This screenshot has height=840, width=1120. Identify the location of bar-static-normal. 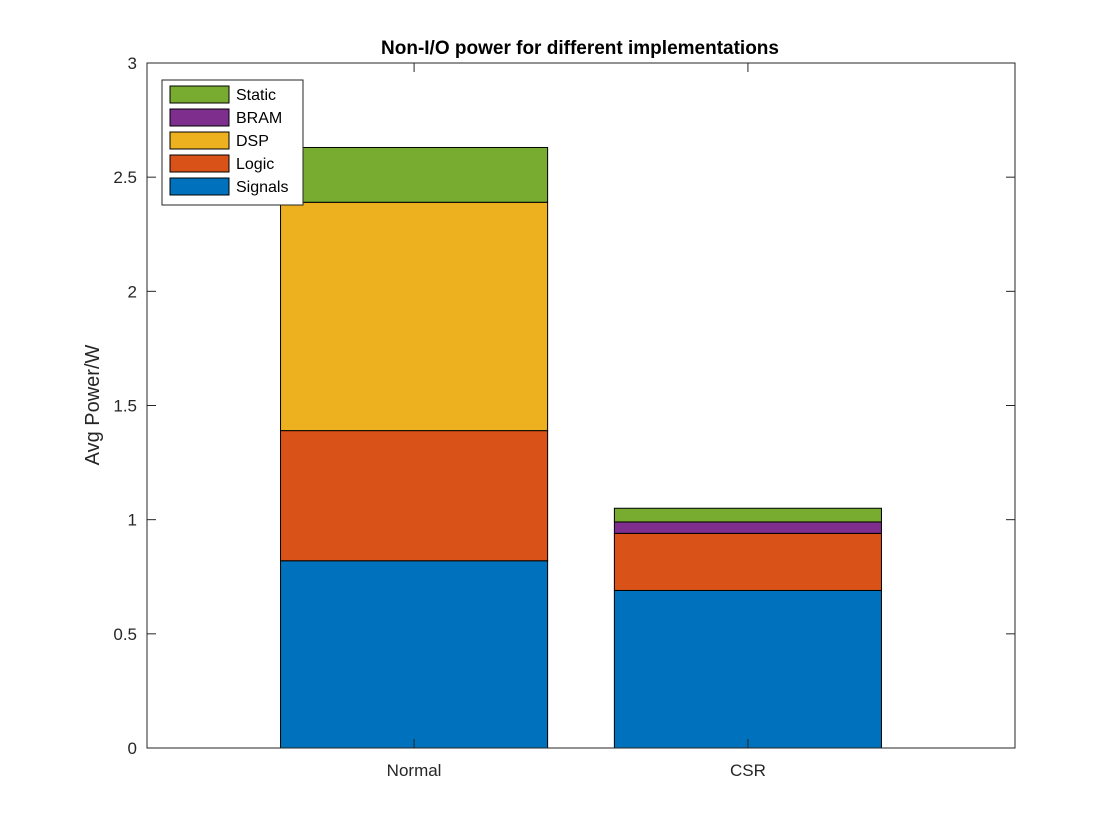
(414, 174).